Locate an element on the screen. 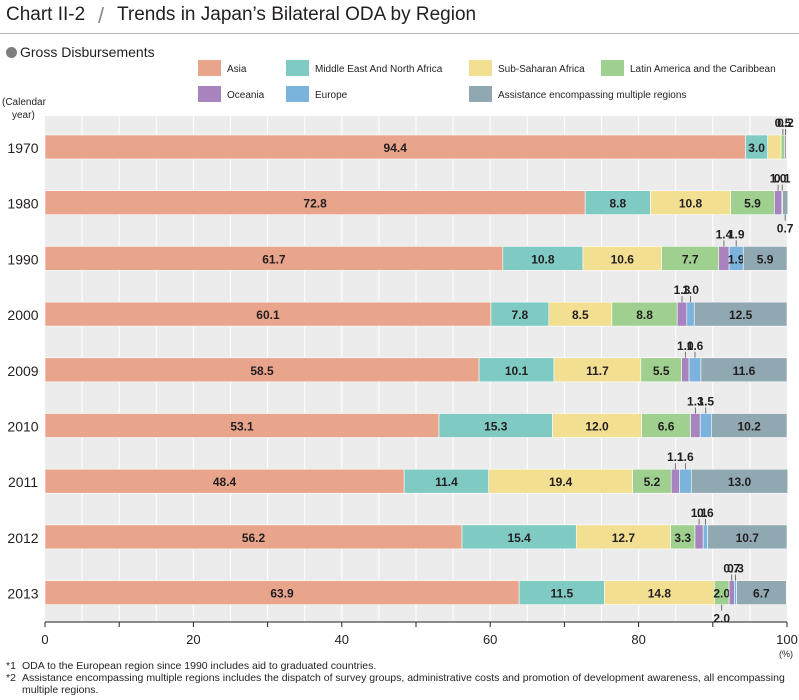  callout-label: 0.2 is located at coordinates (785, 123).